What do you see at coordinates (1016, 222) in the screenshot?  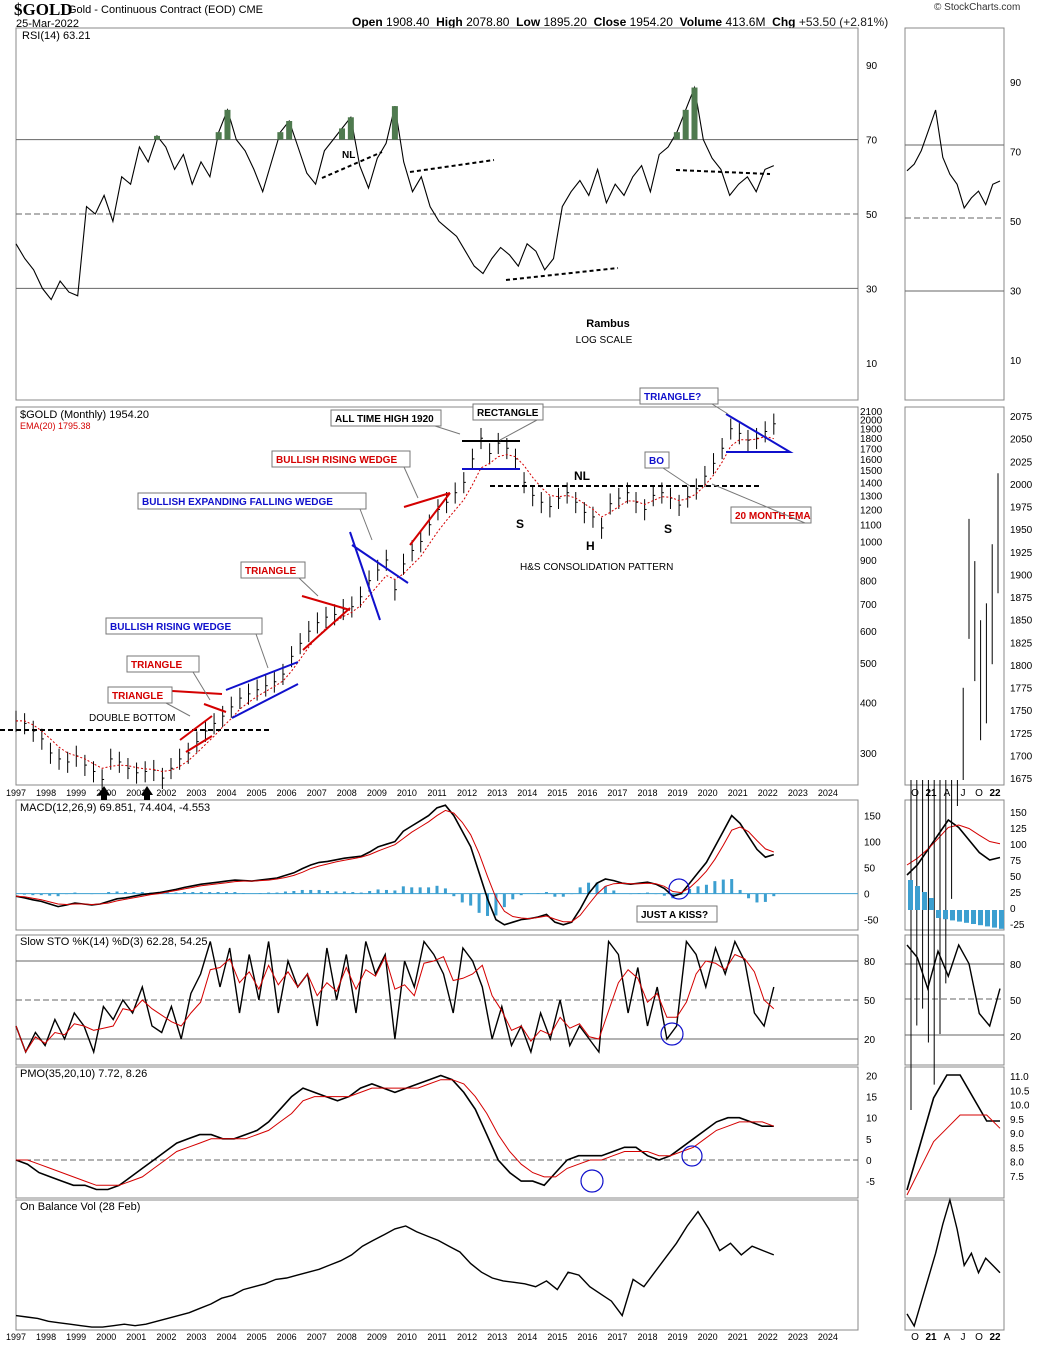 I see `side-rsi-tick: 50` at bounding box center [1016, 222].